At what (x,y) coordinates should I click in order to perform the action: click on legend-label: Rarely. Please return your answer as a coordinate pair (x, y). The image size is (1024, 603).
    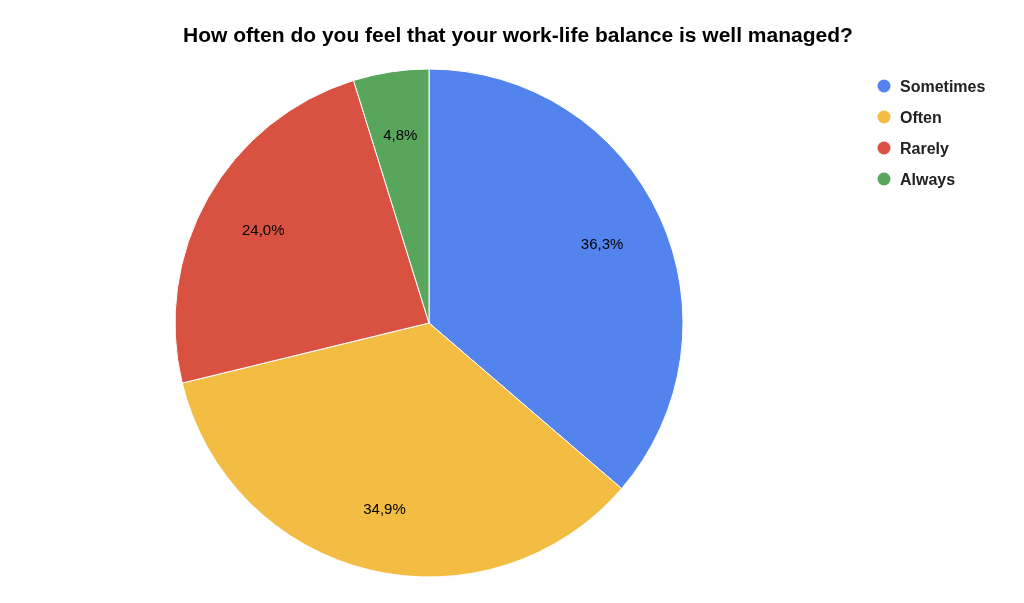
    Looking at the image, I should click on (925, 148).